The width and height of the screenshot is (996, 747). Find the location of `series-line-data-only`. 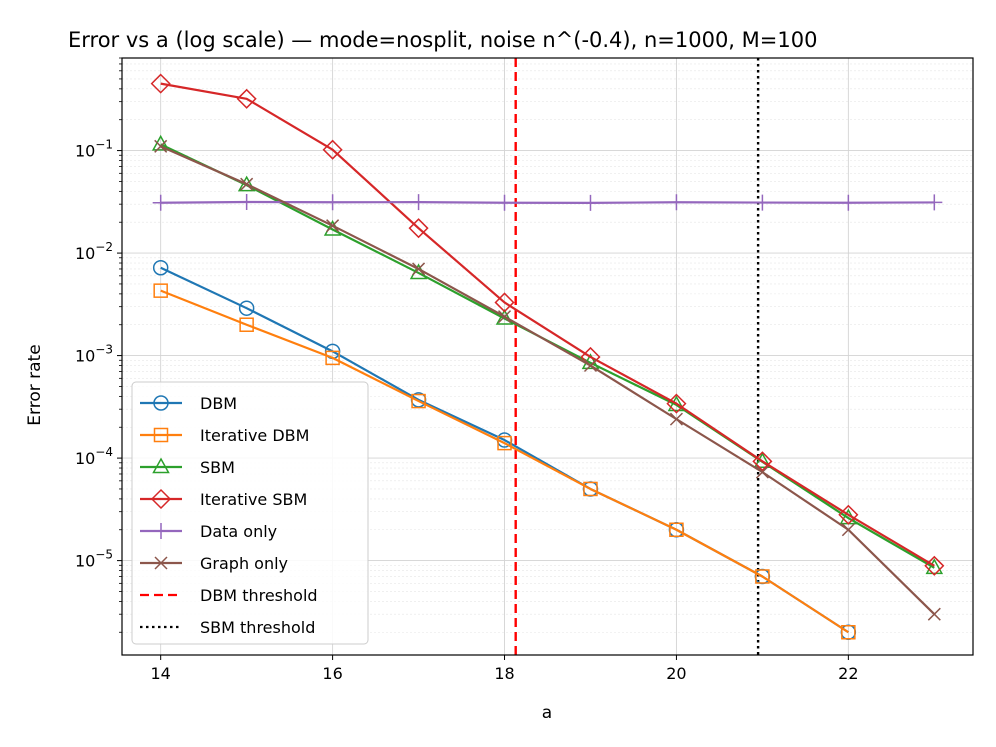

series-line-data-only is located at coordinates (547, 202).